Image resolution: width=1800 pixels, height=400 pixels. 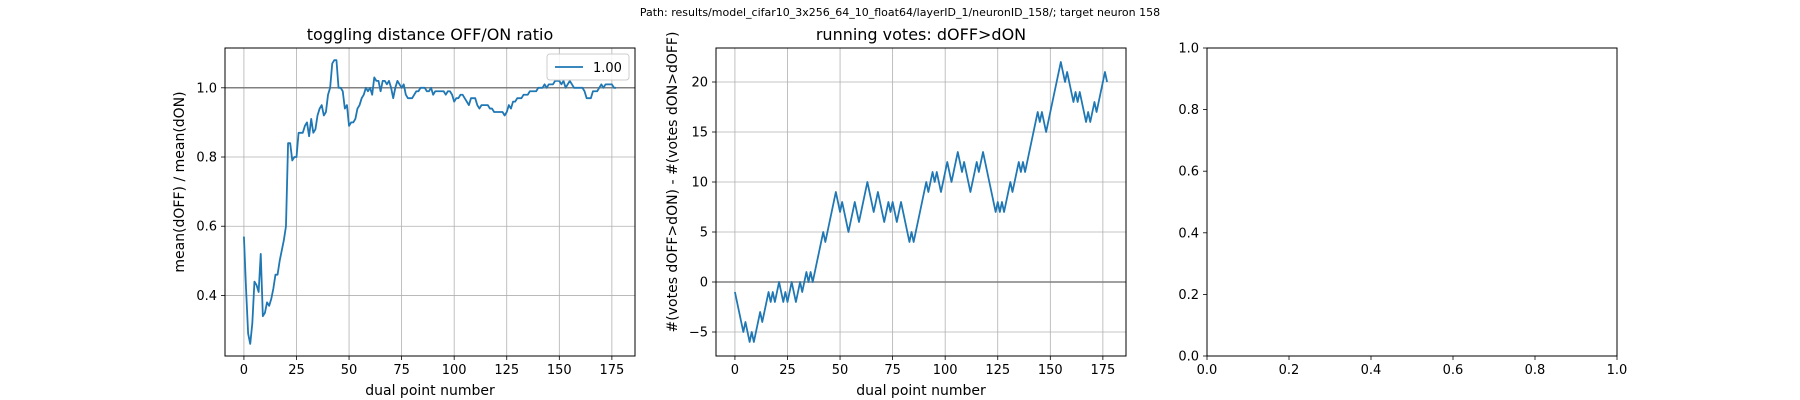 I want to click on x-tick-label: 0.6, so click(x=1453, y=370).